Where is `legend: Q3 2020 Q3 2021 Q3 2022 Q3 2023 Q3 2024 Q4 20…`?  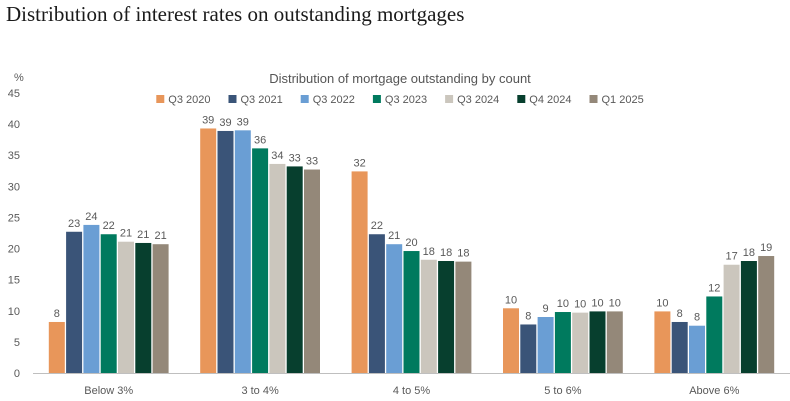
legend: Q3 2020 Q3 2021 Q3 2022 Q3 2023 Q3 2024 Q4 20… is located at coordinates (400, 100).